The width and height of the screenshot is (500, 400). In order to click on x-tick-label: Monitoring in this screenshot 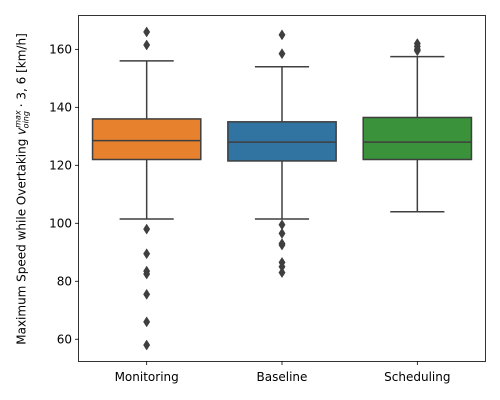, I will do `click(147, 377)`.